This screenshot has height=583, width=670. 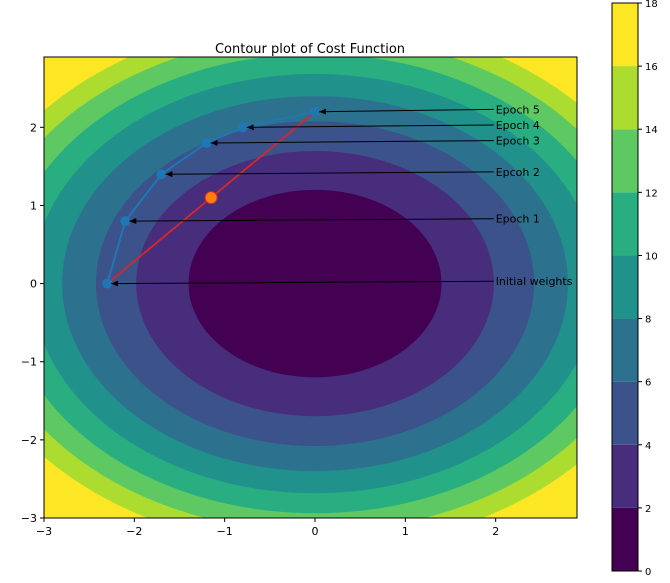 What do you see at coordinates (651, 130) in the screenshot?
I see `colorbar-tick-label-7: 14` at bounding box center [651, 130].